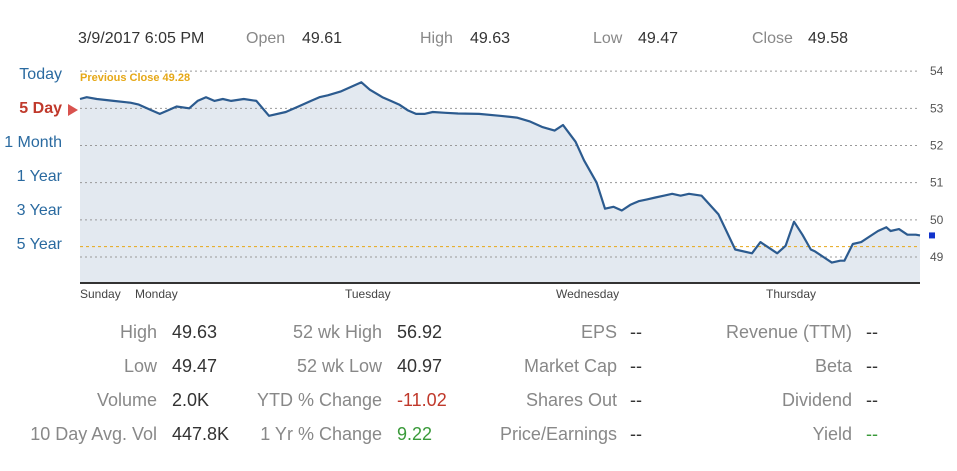 This screenshot has height=471, width=957. What do you see at coordinates (872, 434) in the screenshot?
I see `stat-value-yield: --` at bounding box center [872, 434].